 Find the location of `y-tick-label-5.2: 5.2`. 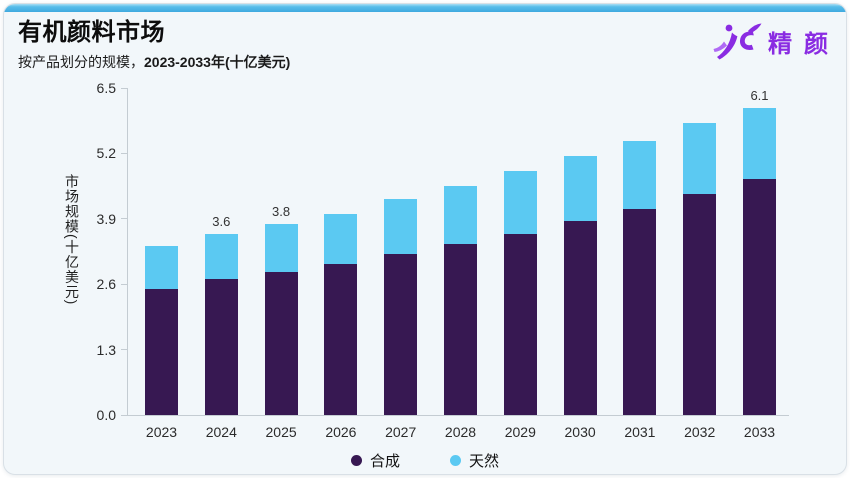

y-tick-label-5.2: 5.2 is located at coordinates (106, 153).